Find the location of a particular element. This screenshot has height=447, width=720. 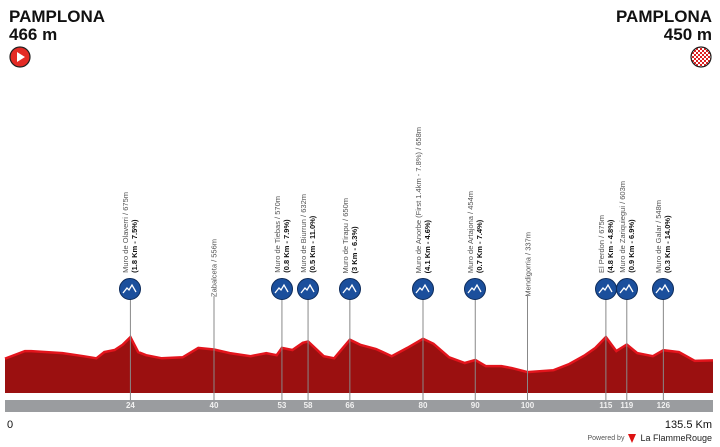

point-label: Muro de Tiebas / 570m (0.8 Km - 7.9%) is located at coordinates (282, 234).